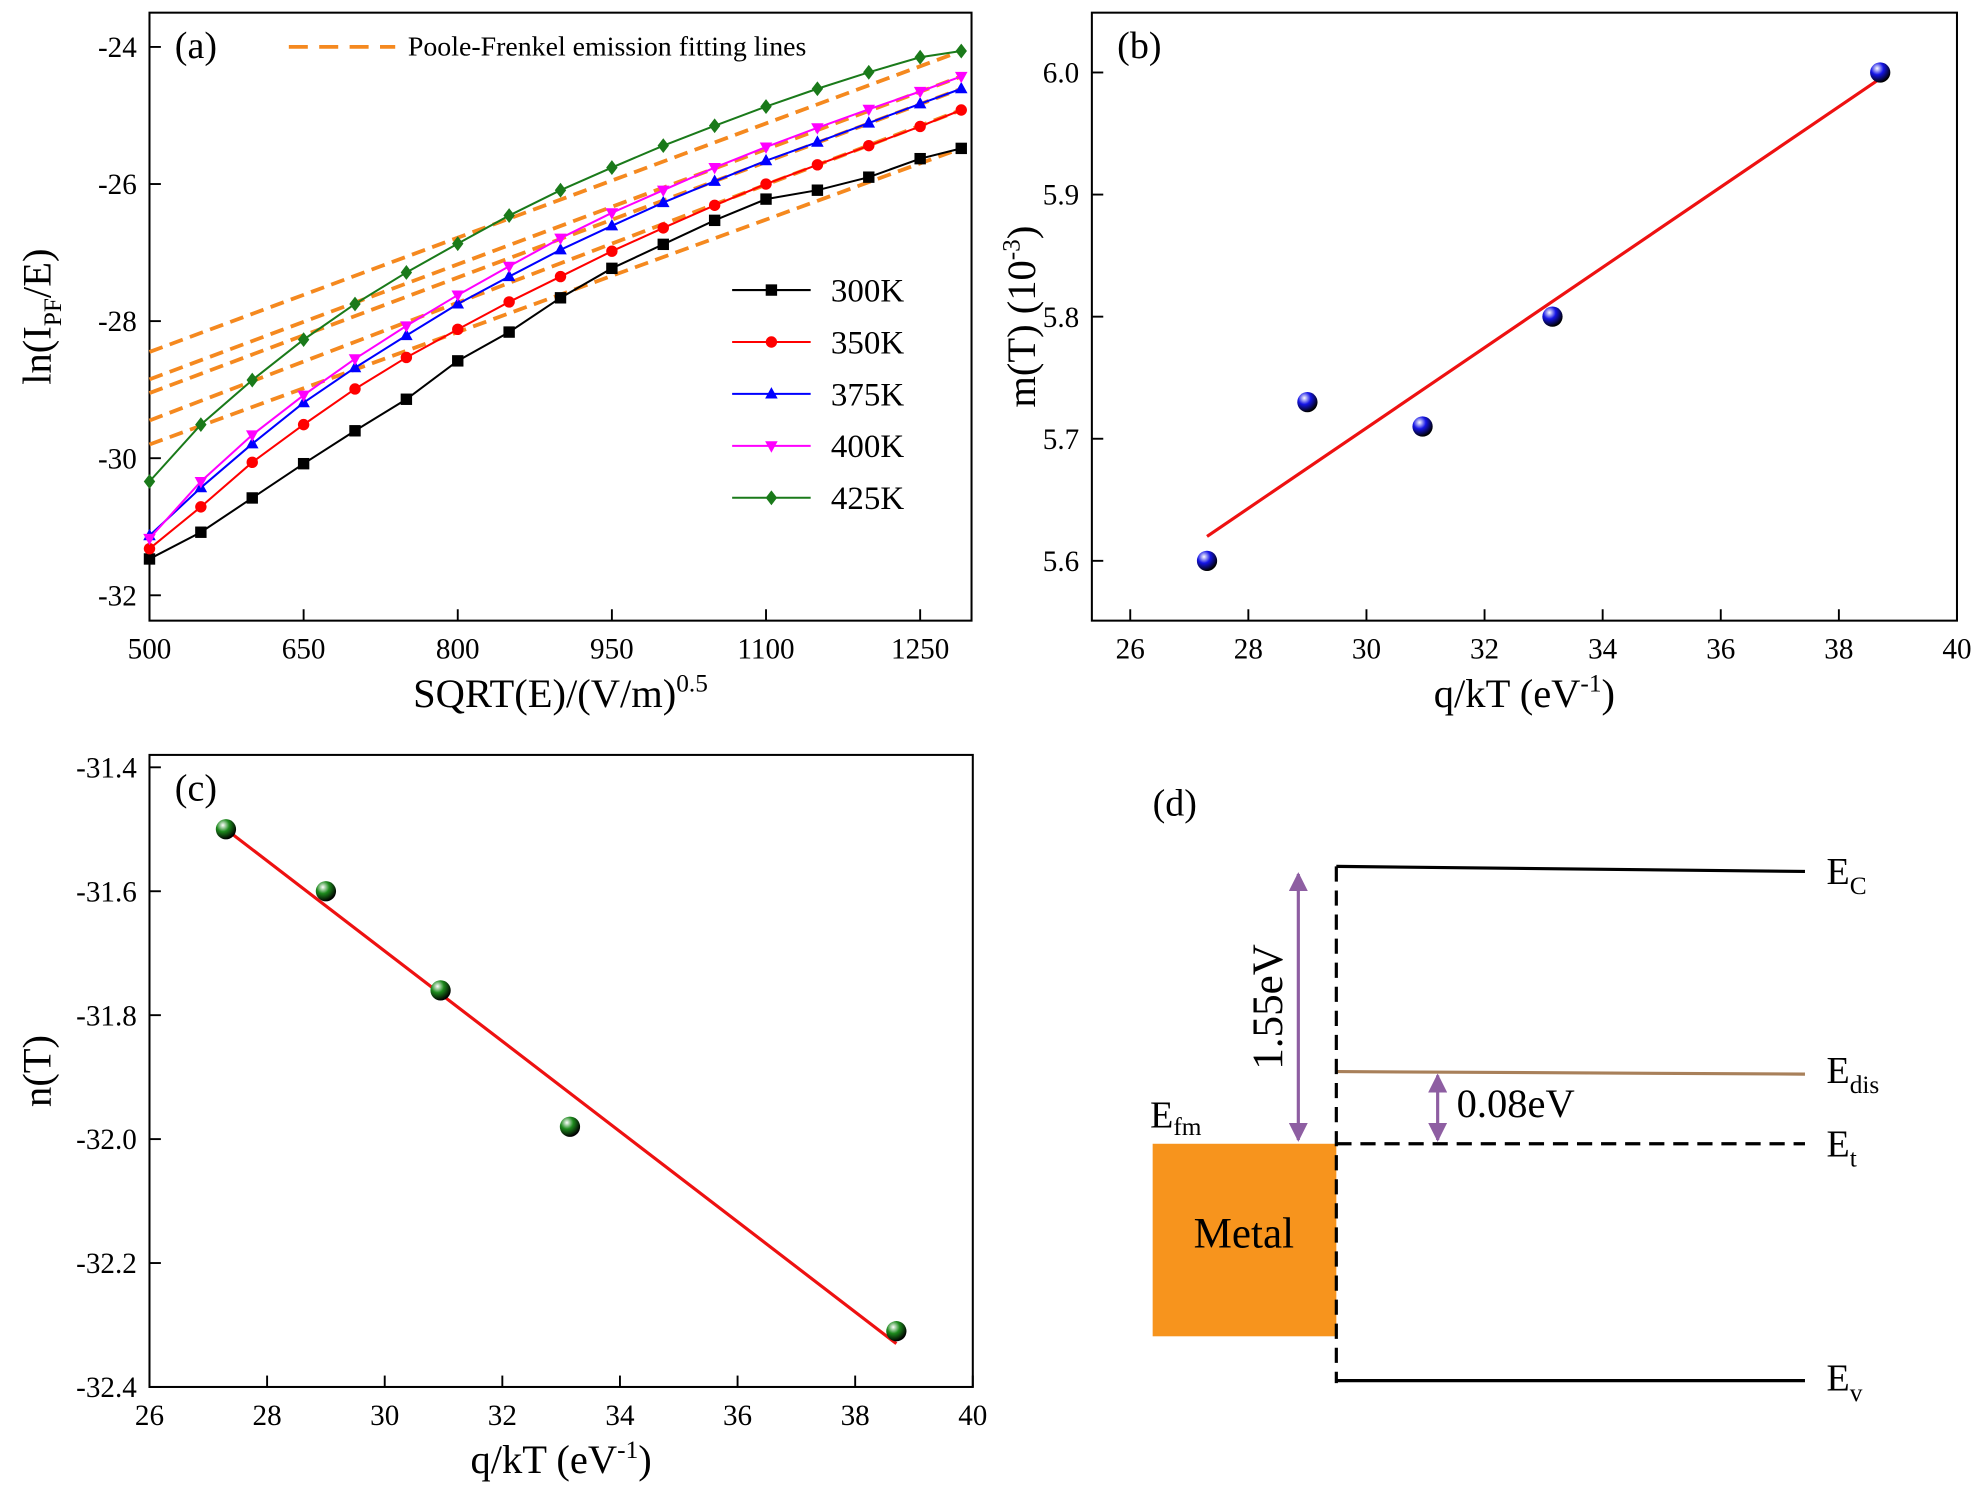  I want to click on x-tick-label: 32, so click(502, 1416).